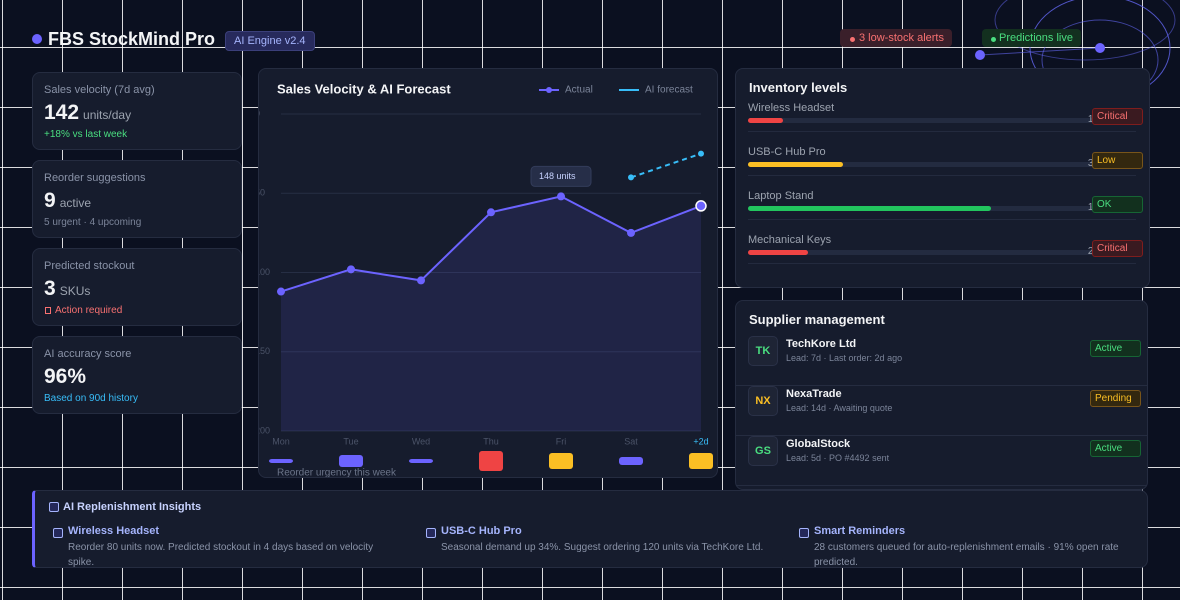 Image resolution: width=1180 pixels, height=600 pixels. What do you see at coordinates (838, 458) in the screenshot?
I see `supplier-detail: Lead: 5d · PO #4492 sent` at bounding box center [838, 458].